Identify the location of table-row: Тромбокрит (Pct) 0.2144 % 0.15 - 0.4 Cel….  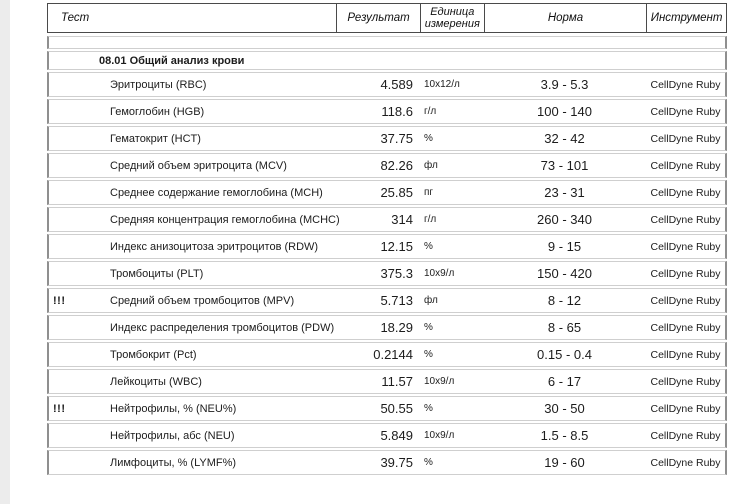
(387, 354).